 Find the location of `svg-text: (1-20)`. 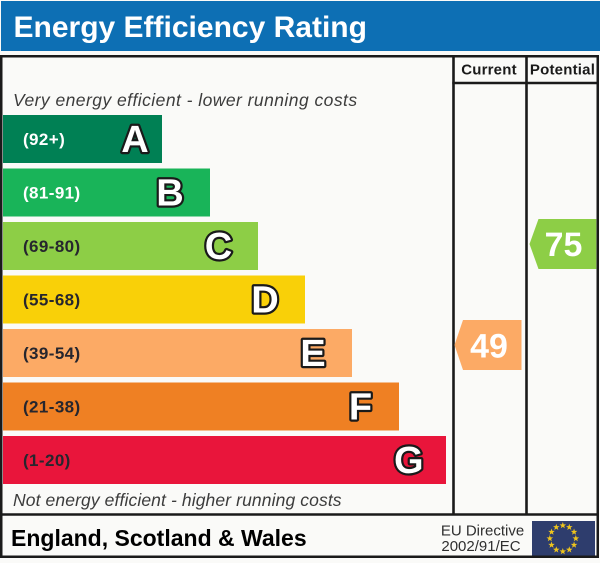

svg-text: (1-20) is located at coordinates (47, 460).